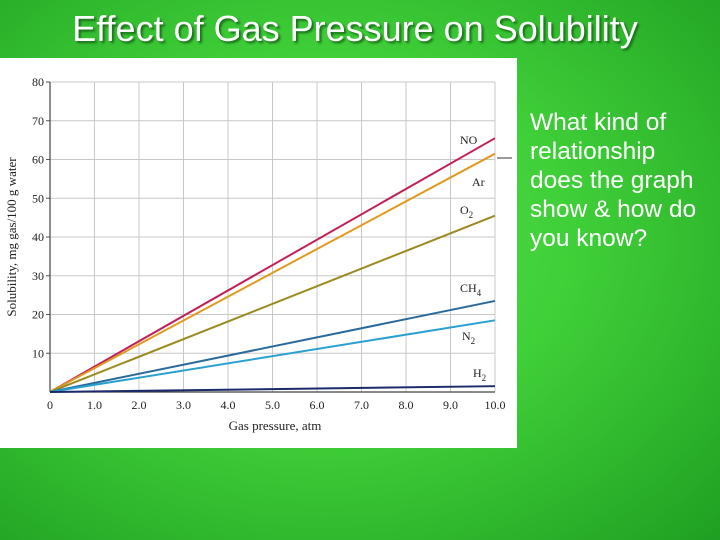 Image resolution: width=720 pixels, height=540 pixels. What do you see at coordinates (272, 405) in the screenshot?
I see `x-tick-label: 5.0` at bounding box center [272, 405].